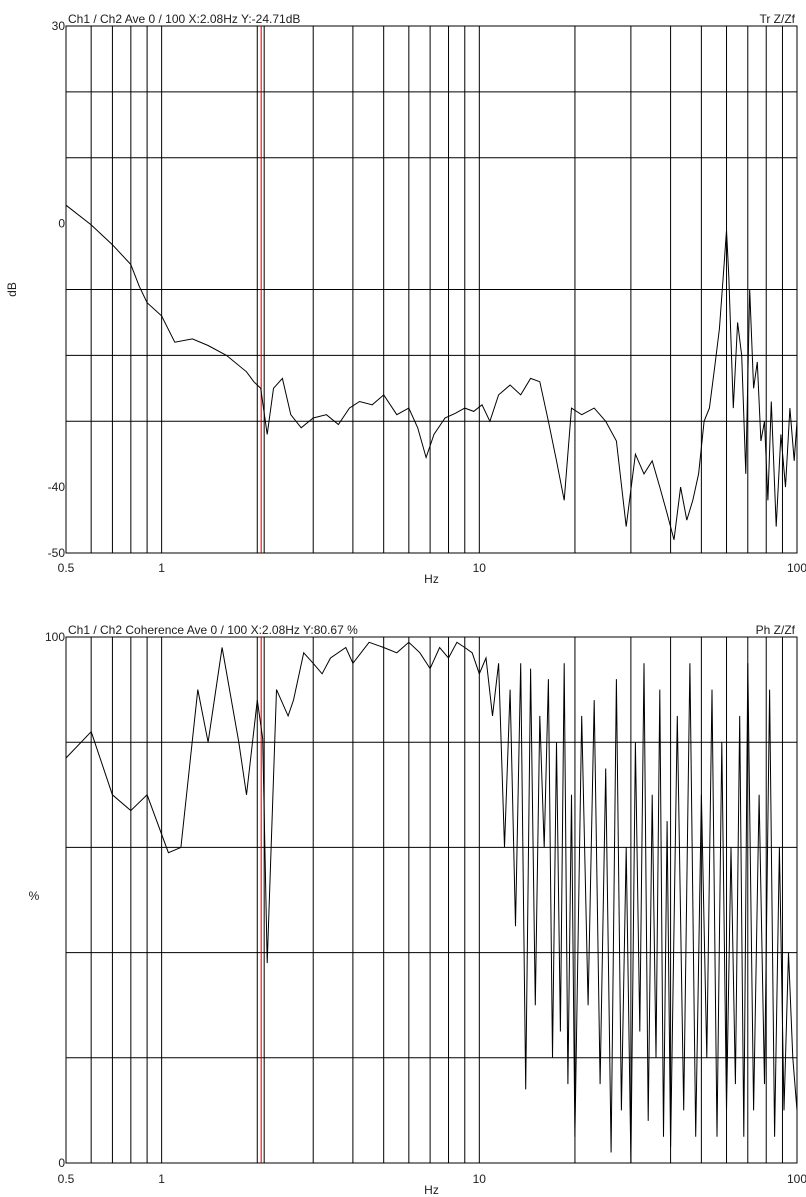 This screenshot has width=806, height=1197. I want to click on chart0-x-tick-label: 100, so click(796, 568).